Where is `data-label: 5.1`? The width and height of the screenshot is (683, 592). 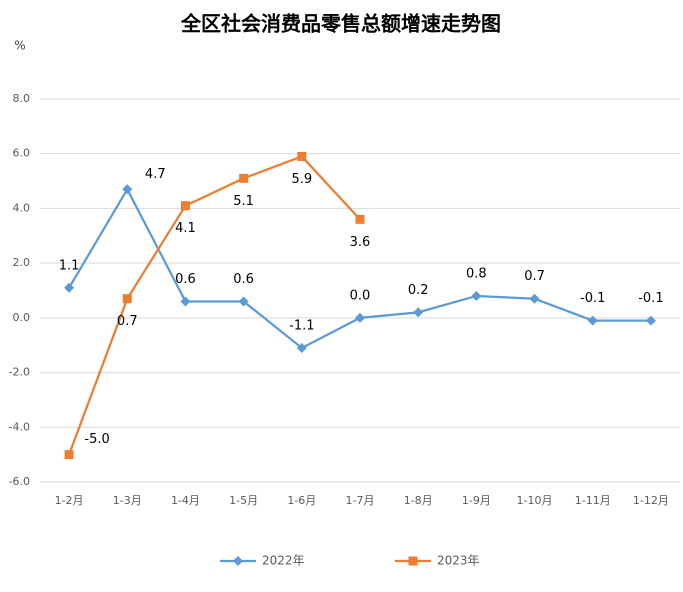 data-label: 5.1 is located at coordinates (243, 201).